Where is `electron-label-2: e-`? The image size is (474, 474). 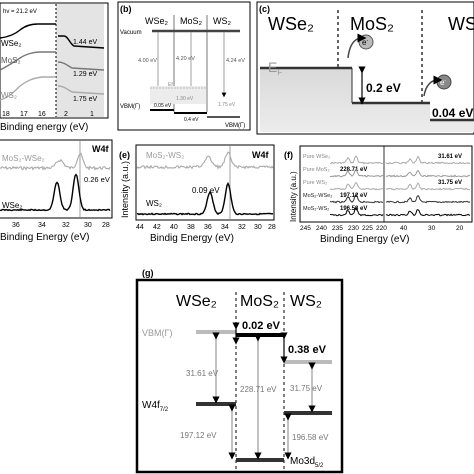
electron-label-2: e- is located at coordinates (443, 82).